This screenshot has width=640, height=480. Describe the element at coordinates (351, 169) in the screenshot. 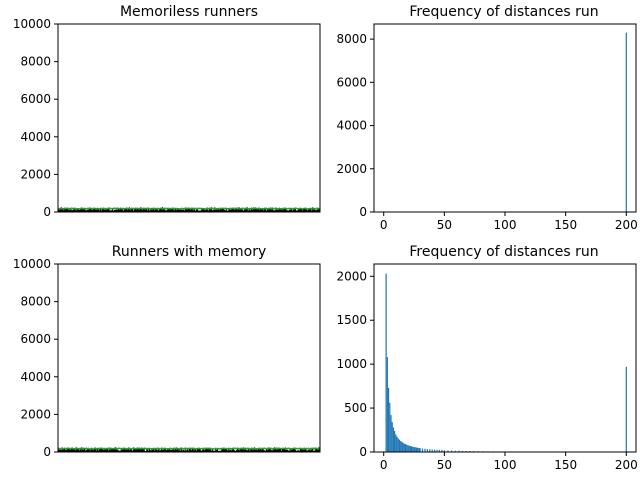

I see `y-tick-label: 2000` at that location.